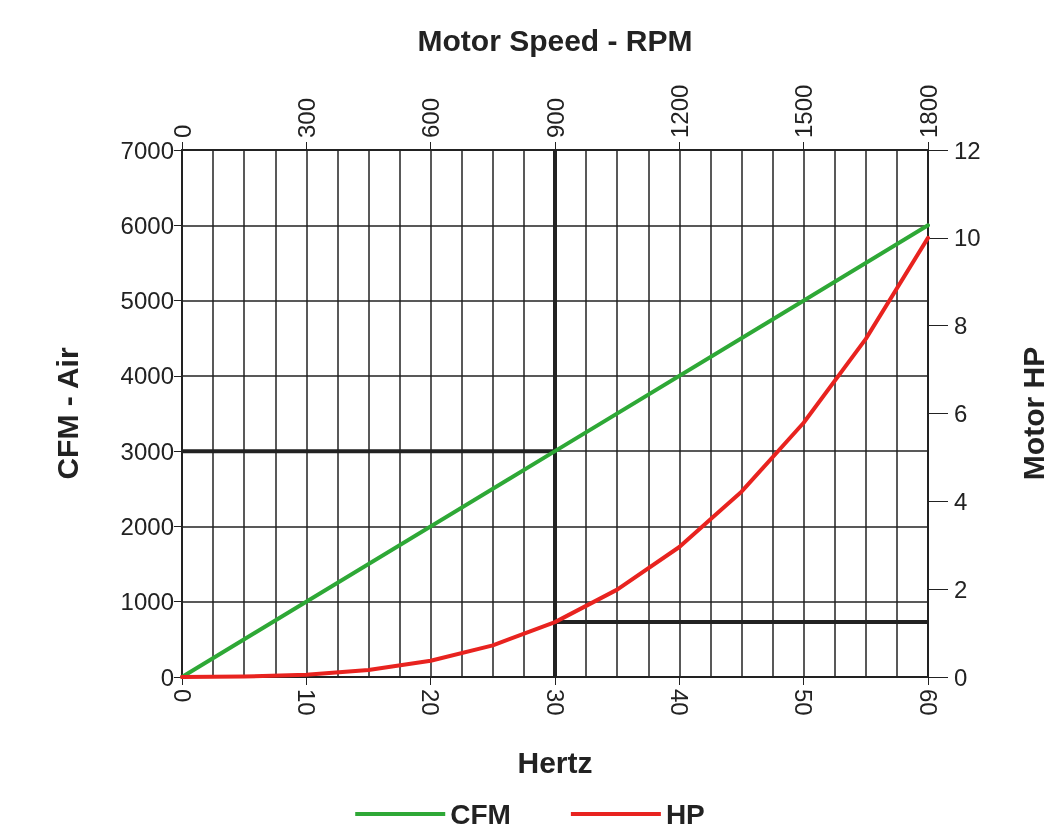 The image size is (1060, 835). What do you see at coordinates (961, 413) in the screenshot?
I see `y2-tick-label: 6` at bounding box center [961, 413].